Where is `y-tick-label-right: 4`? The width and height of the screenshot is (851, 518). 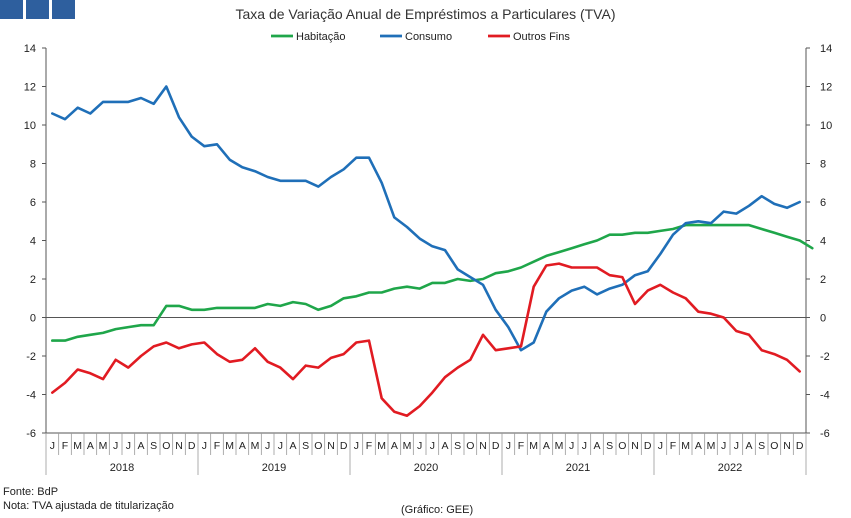 y-tick-label-right: 4 is located at coordinates (823, 242).